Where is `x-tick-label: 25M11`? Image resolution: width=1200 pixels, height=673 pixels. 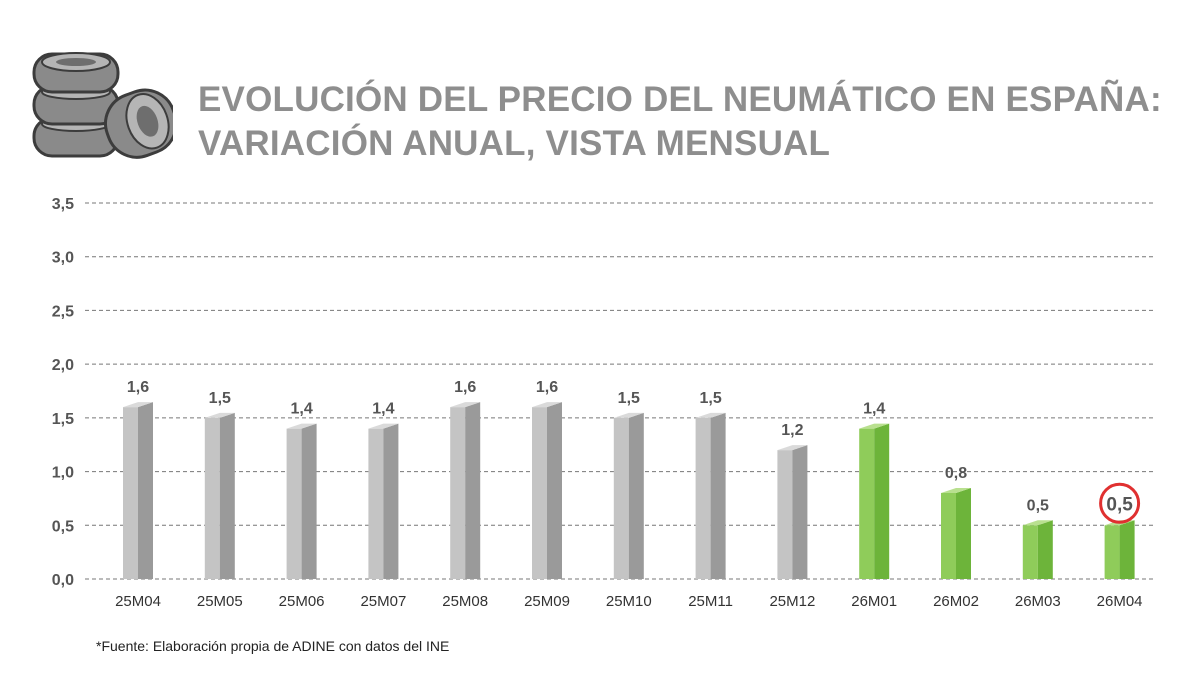 x-tick-label: 25M11 is located at coordinates (710, 601).